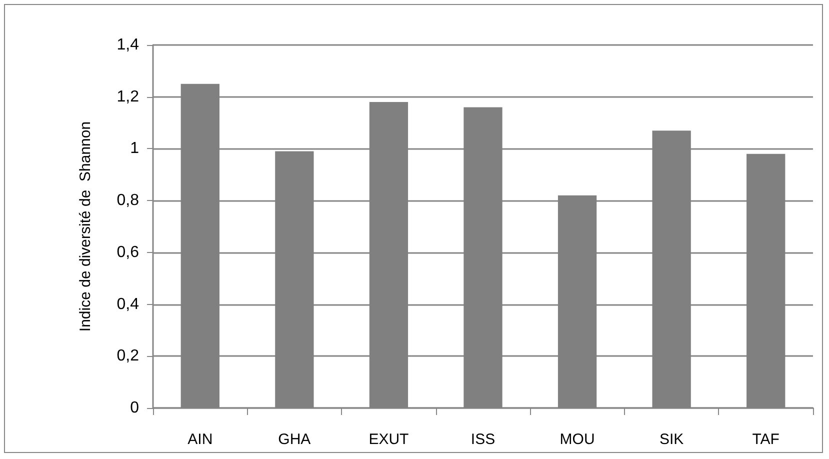 This screenshot has height=459, width=829. Describe the element at coordinates (128, 304) in the screenshot. I see `y-tick-label: 0,4` at that location.